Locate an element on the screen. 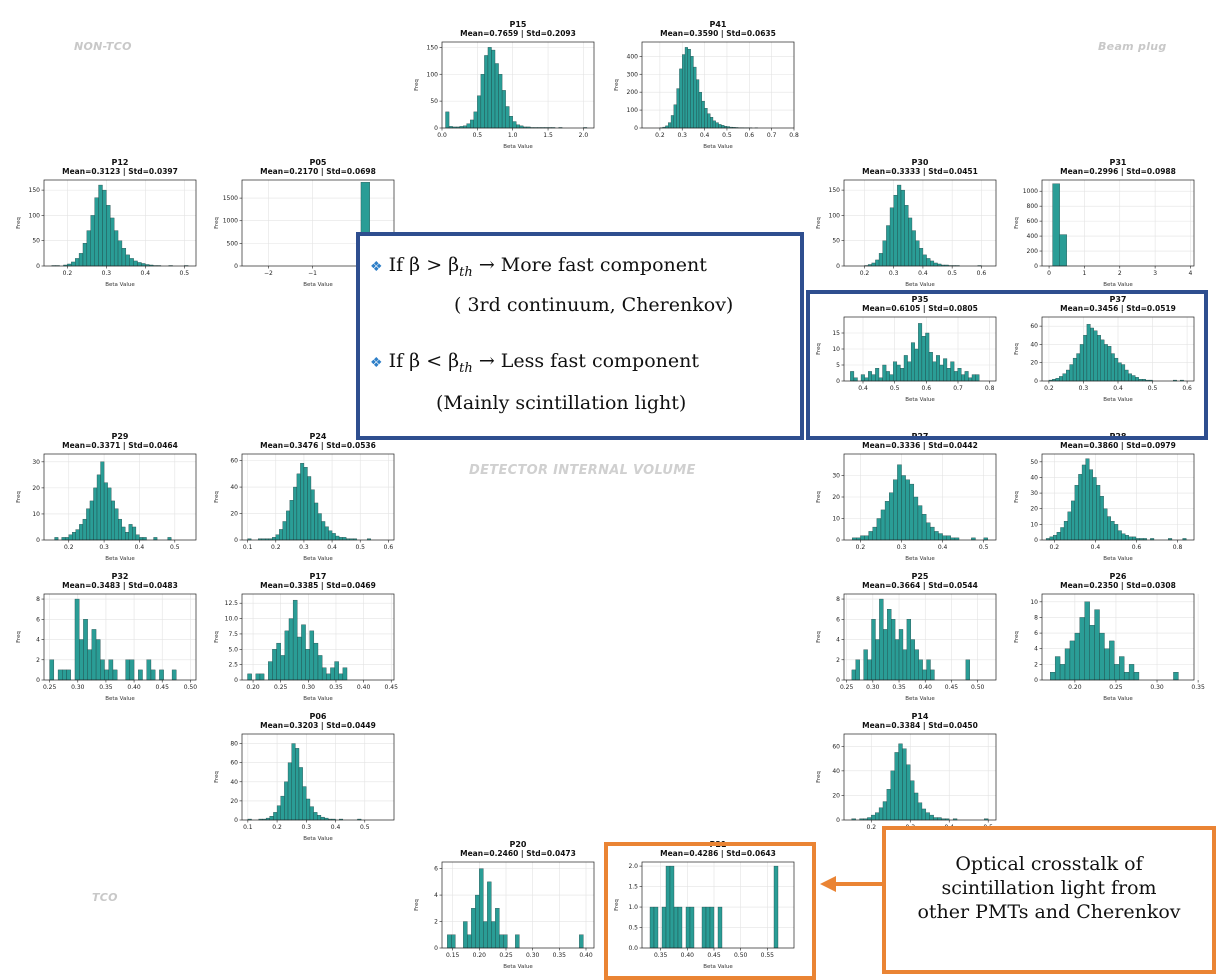 This screenshot has width=1216, height=980. chart-subtitle: Mean=0.3483 | Std=0.0483 is located at coordinates (120, 586).